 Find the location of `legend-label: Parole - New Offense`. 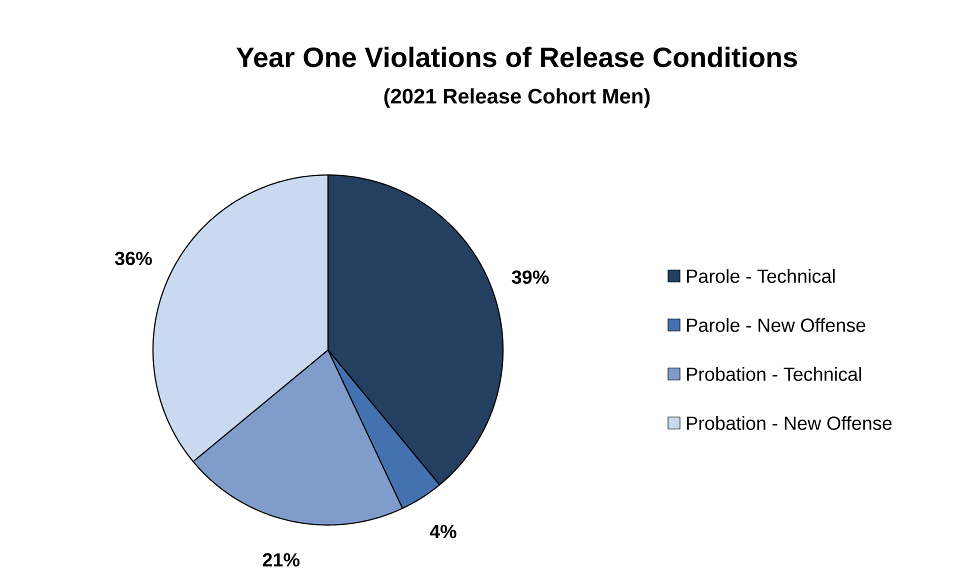

legend-label: Parole - New Offense is located at coordinates (776, 325).